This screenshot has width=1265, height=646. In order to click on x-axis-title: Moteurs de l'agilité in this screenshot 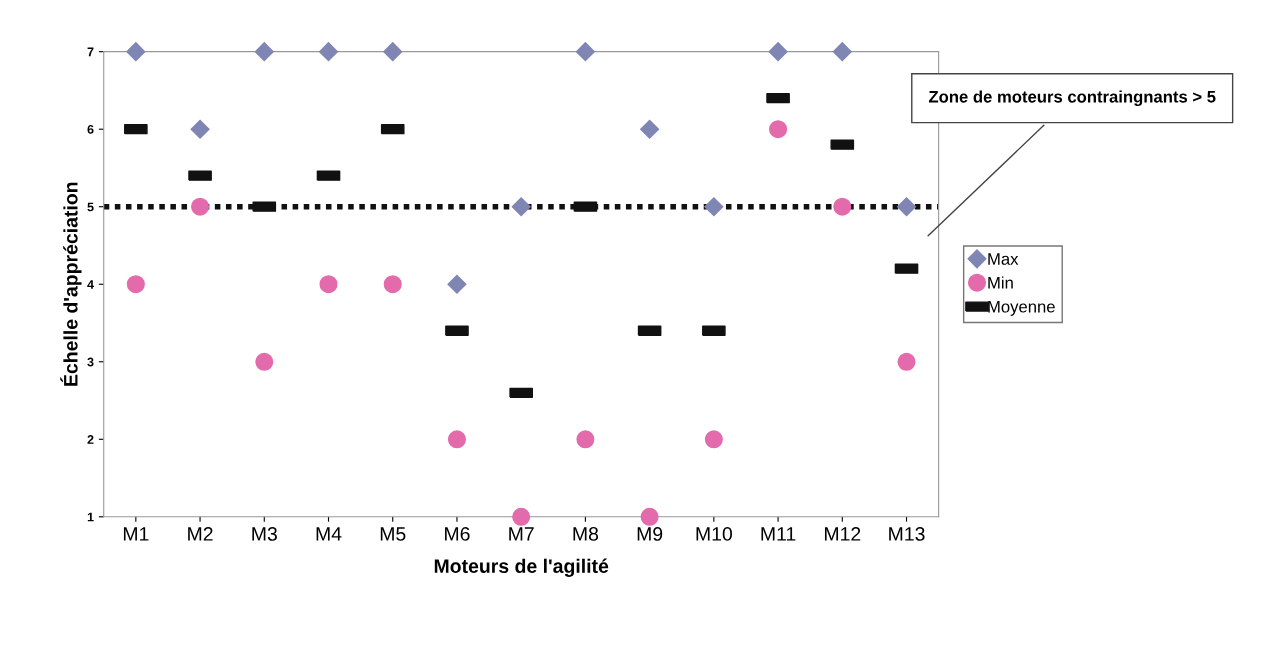, I will do `click(521, 567)`.